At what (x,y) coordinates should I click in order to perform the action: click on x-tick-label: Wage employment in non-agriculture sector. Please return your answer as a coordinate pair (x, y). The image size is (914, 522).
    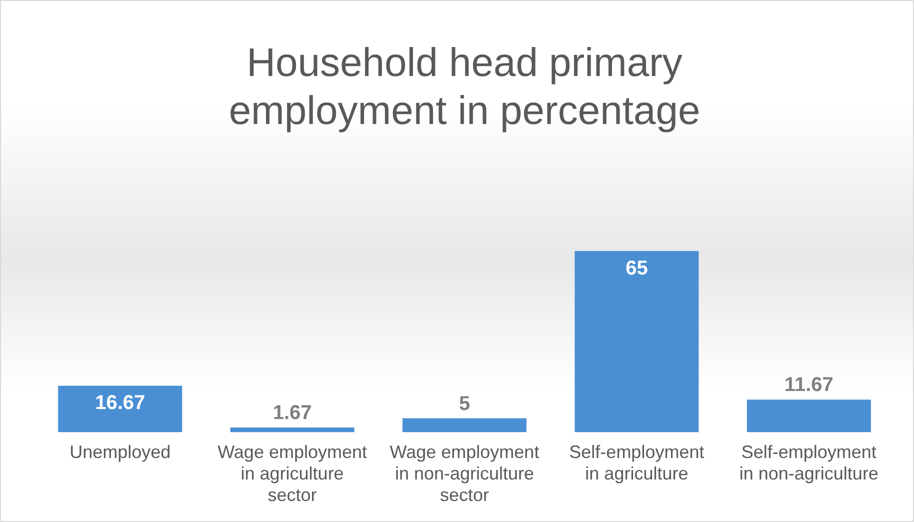
    Looking at the image, I should click on (465, 474).